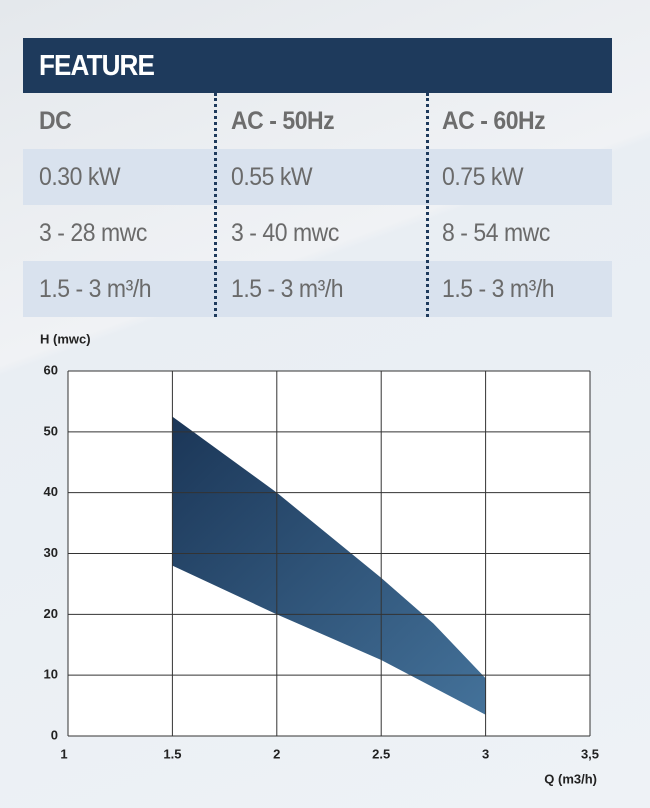  I want to click on table-row: 1.5 - 3 m³/h 1.5 - 3 m³/h 1.5 - 3 m³/h, so click(317, 289).